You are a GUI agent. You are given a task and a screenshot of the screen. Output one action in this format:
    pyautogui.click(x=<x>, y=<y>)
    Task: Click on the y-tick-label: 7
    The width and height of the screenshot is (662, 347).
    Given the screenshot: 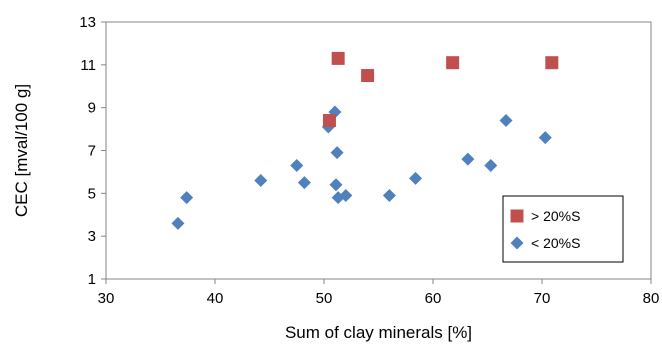 What is the action you would take?
    pyautogui.click(x=92, y=151)
    